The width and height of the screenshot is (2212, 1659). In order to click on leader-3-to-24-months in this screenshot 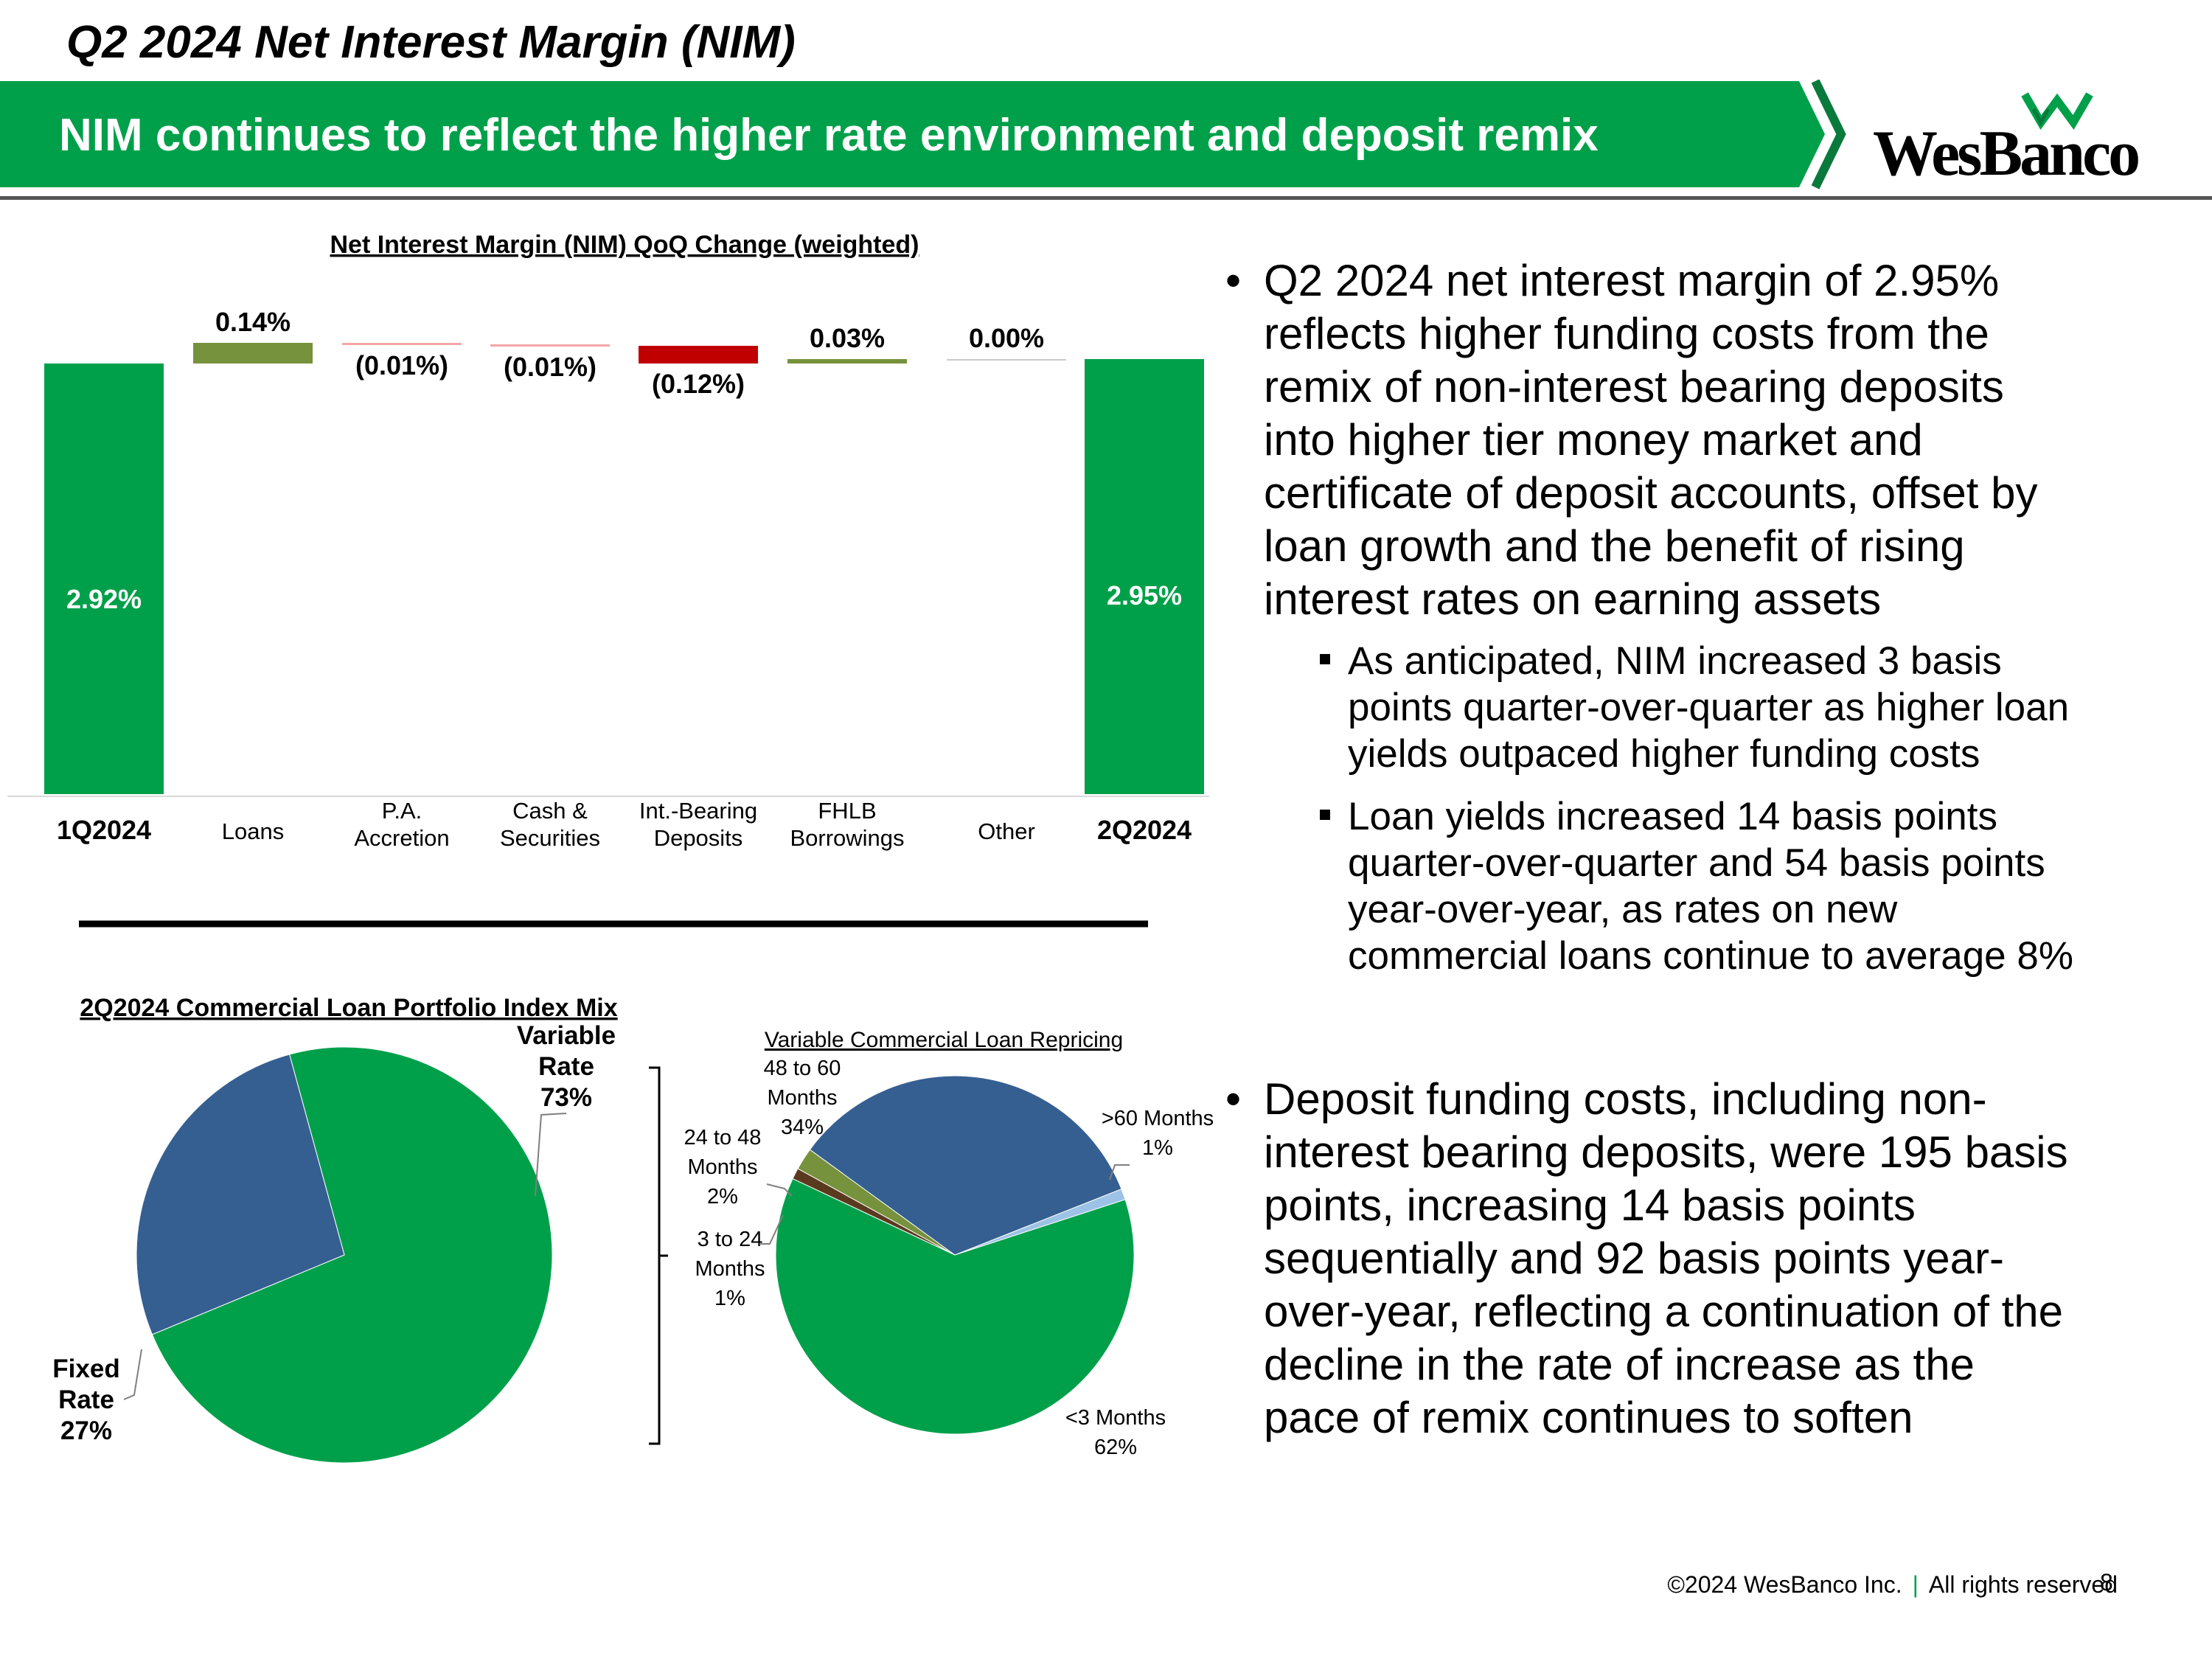, I will do `click(771, 1229)`.